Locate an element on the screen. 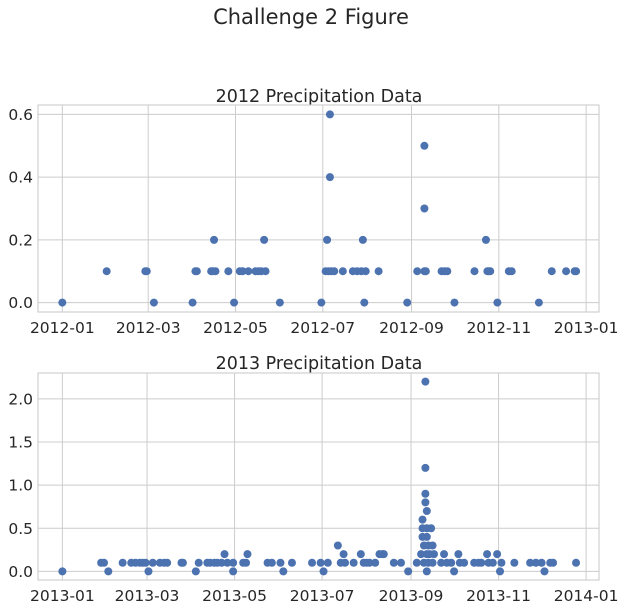 The height and width of the screenshot is (610, 622). x-tick-label: 2012-09 is located at coordinates (411, 328).